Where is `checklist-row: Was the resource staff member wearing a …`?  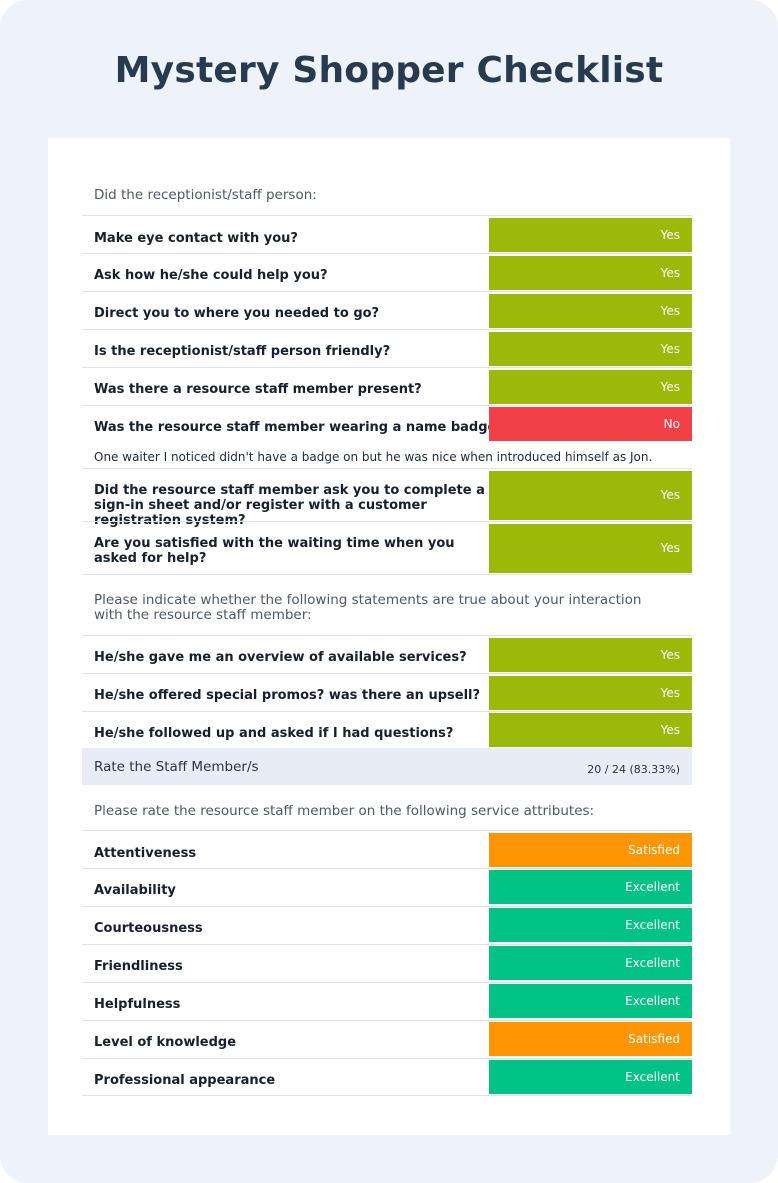
checklist-row: Was the resource staff member wearing a … is located at coordinates (387, 436).